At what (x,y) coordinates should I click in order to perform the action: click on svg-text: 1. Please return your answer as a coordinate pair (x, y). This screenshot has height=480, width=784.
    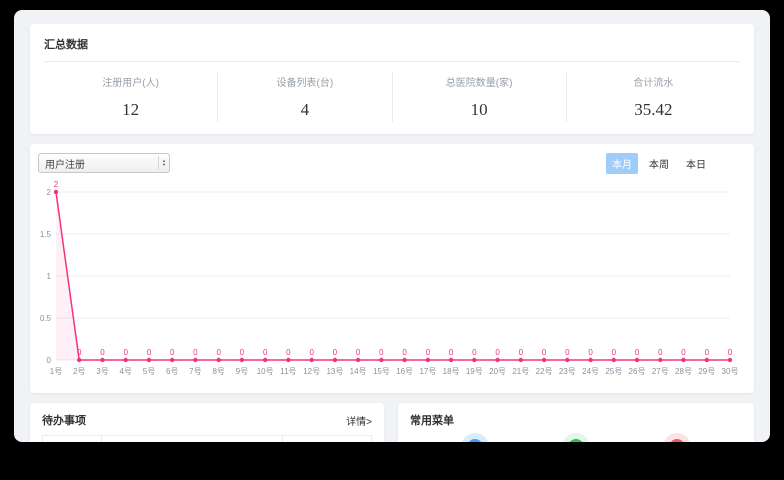
    Looking at the image, I should click on (49, 276).